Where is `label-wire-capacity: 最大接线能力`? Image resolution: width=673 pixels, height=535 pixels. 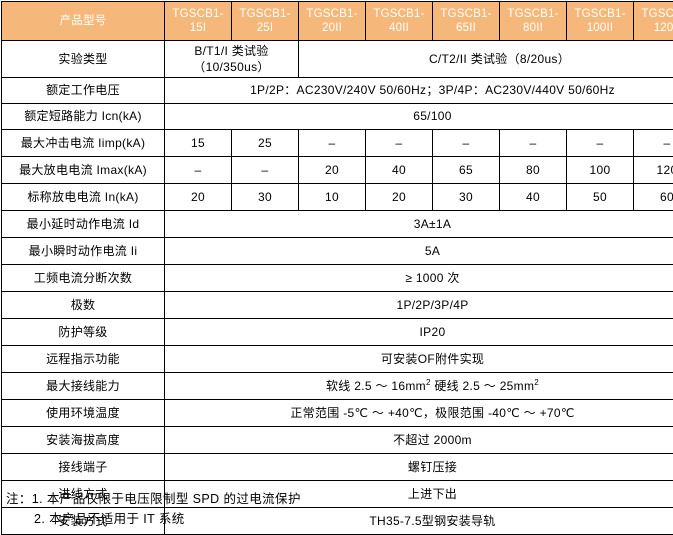
label-wire-capacity: 最大接线能力 is located at coordinates (83, 386).